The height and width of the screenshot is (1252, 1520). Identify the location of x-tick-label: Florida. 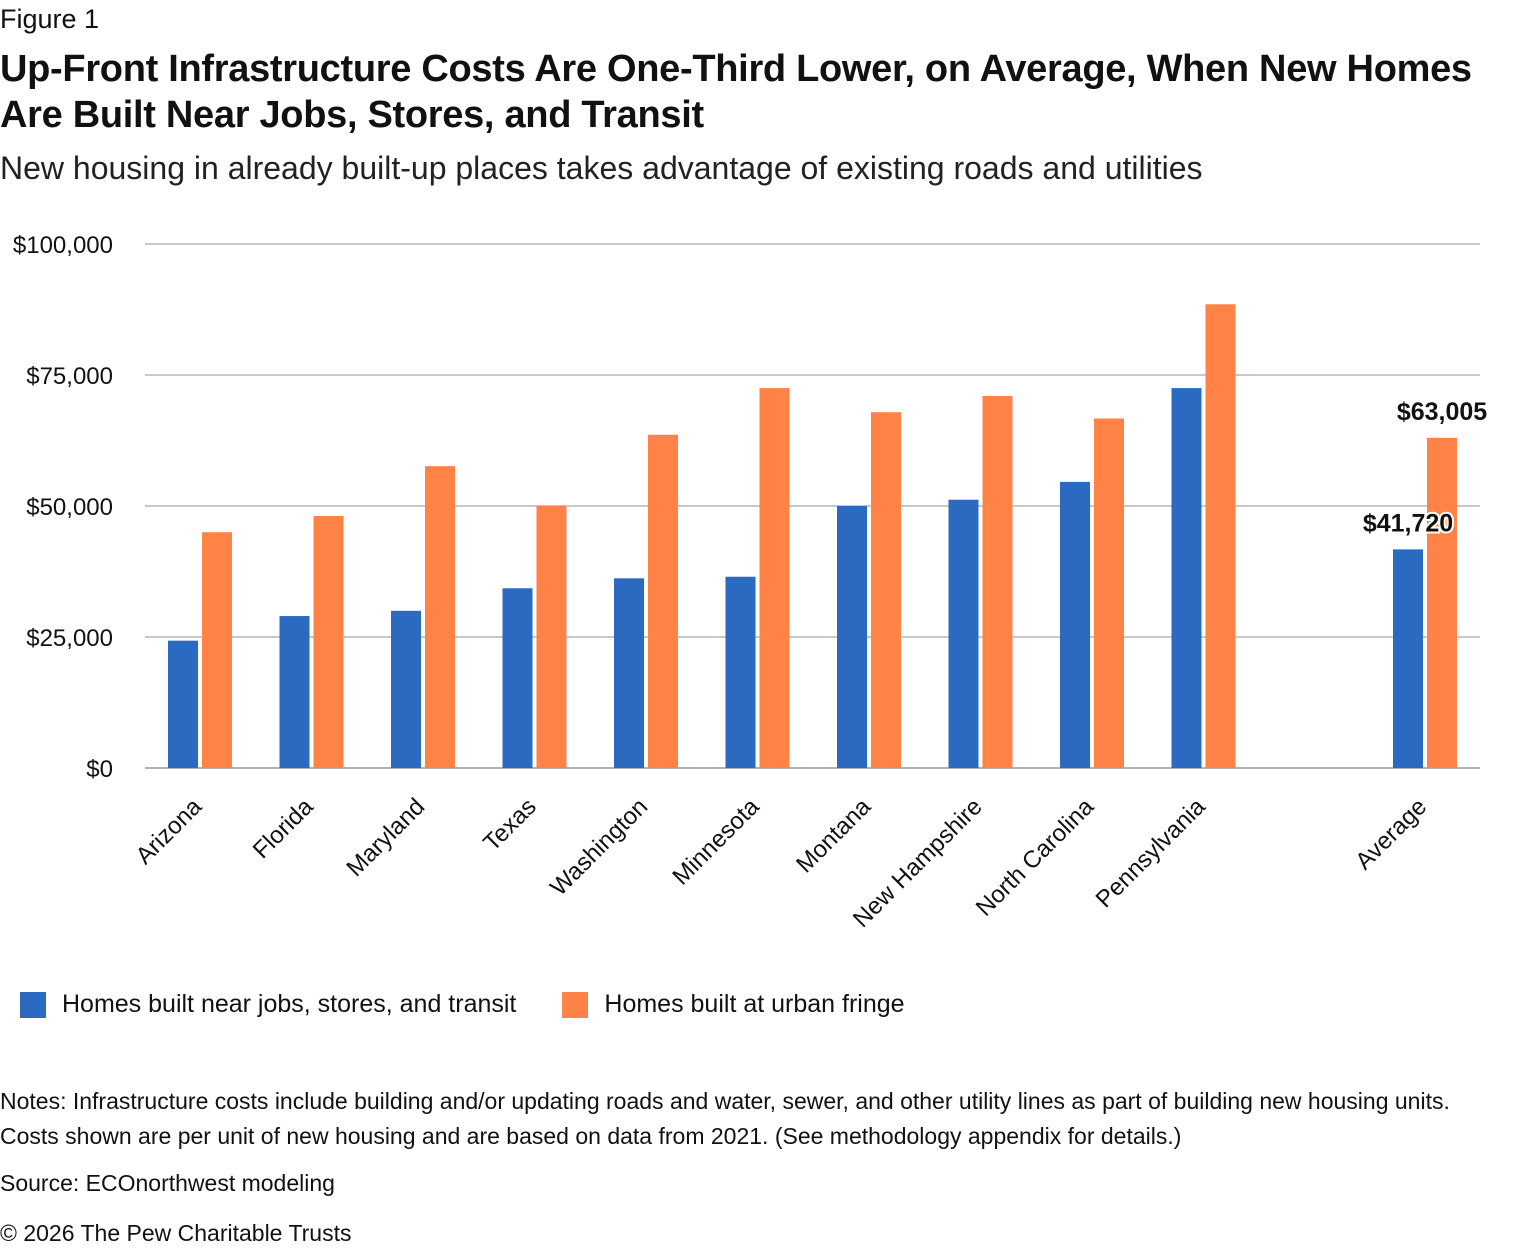
(283, 828).